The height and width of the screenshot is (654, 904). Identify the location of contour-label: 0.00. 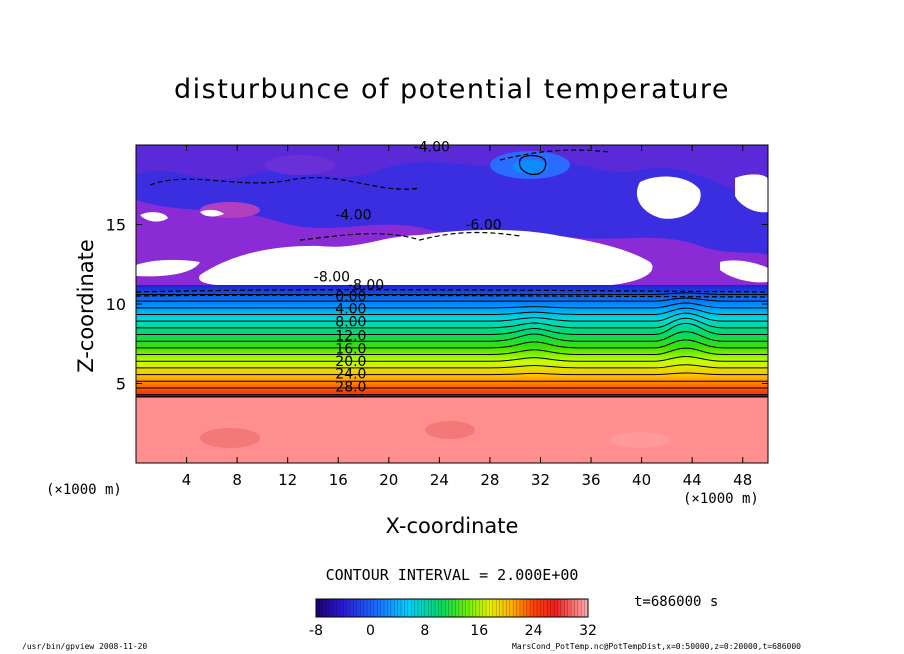
(350, 297).